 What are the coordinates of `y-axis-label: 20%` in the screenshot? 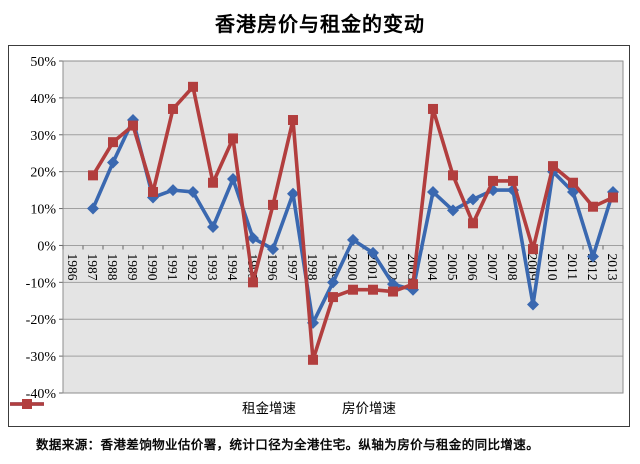 It's located at (43, 173).